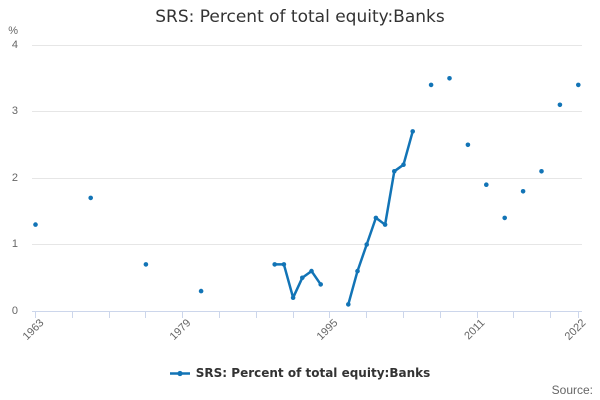 This screenshot has width=600, height=400. I want to click on legend-series-marker-icon, so click(179, 373).